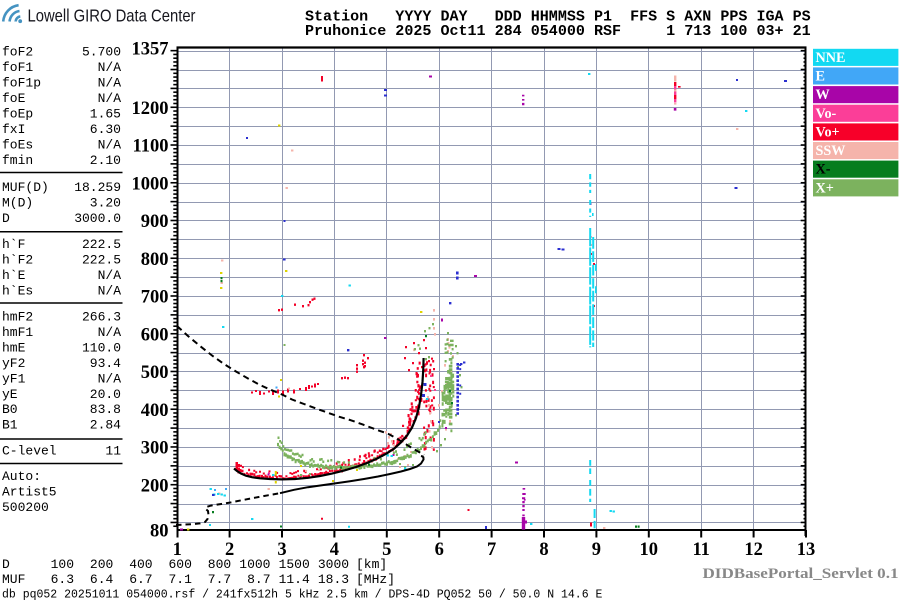 The width and height of the screenshot is (900, 600). Describe the element at coordinates (21, 83) in the screenshot. I see `svg-text: foF1p` at that location.